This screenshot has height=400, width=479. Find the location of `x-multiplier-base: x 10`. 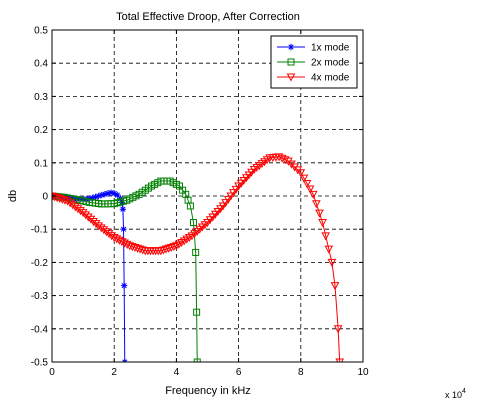

x-multiplier-base: x 10 is located at coordinates (453, 395).